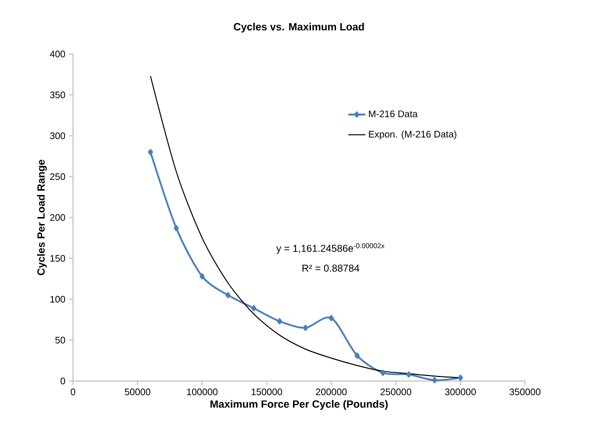  I want to click on y-axis-title: Cycles Per Load Range, so click(42, 218).